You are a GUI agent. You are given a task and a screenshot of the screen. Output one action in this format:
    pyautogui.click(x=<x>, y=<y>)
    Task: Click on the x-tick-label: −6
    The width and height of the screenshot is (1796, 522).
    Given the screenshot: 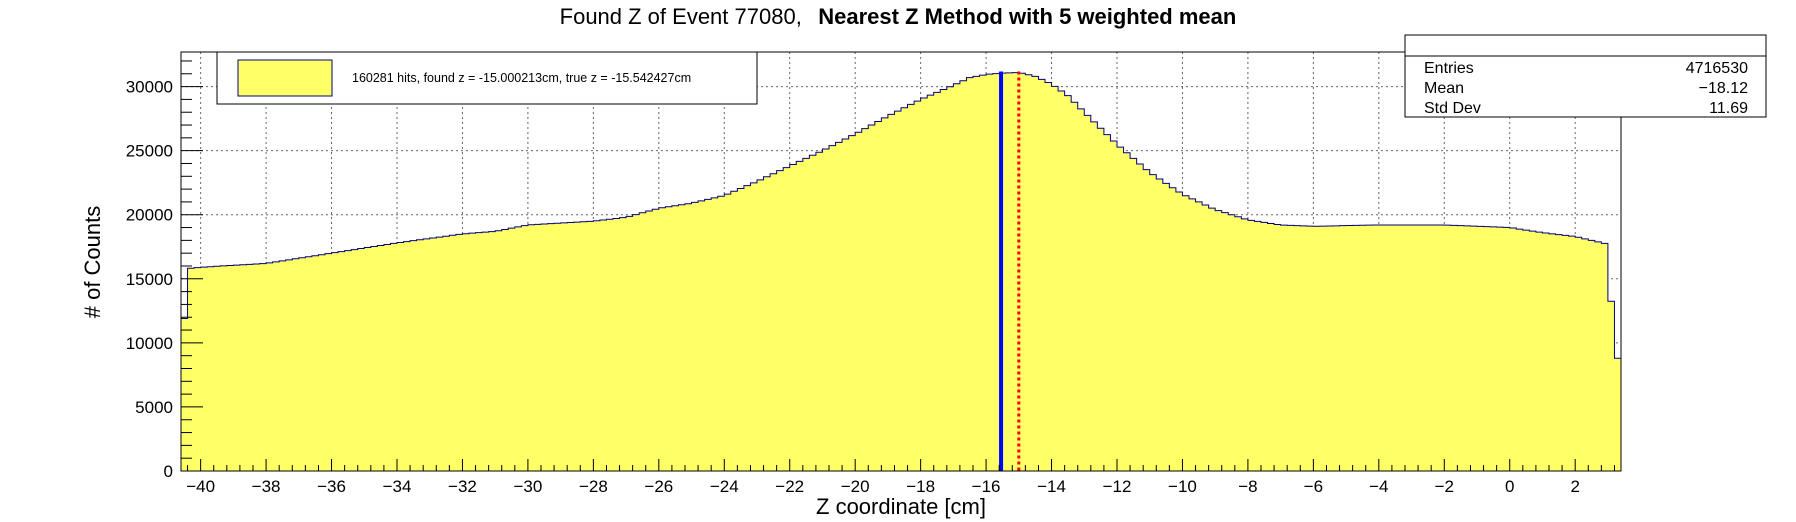 What is the action you would take?
    pyautogui.click(x=1313, y=486)
    